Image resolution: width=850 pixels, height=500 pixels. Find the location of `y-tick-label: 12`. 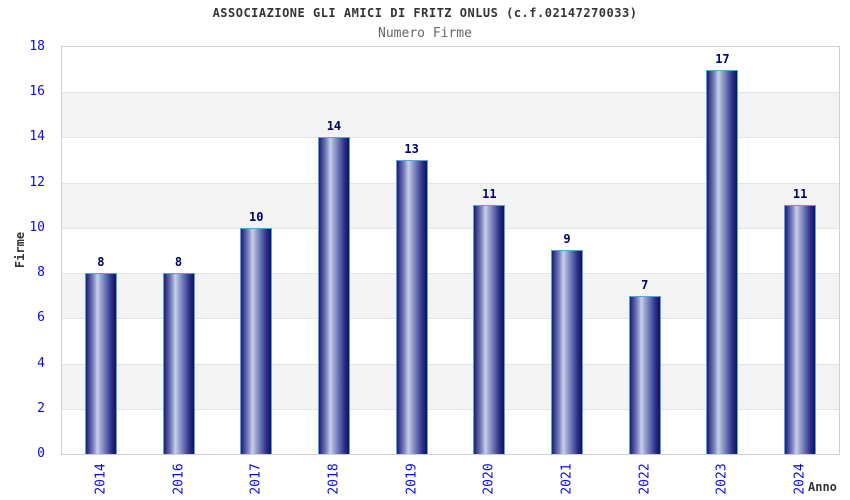

y-tick-label: 12 is located at coordinates (37, 182).